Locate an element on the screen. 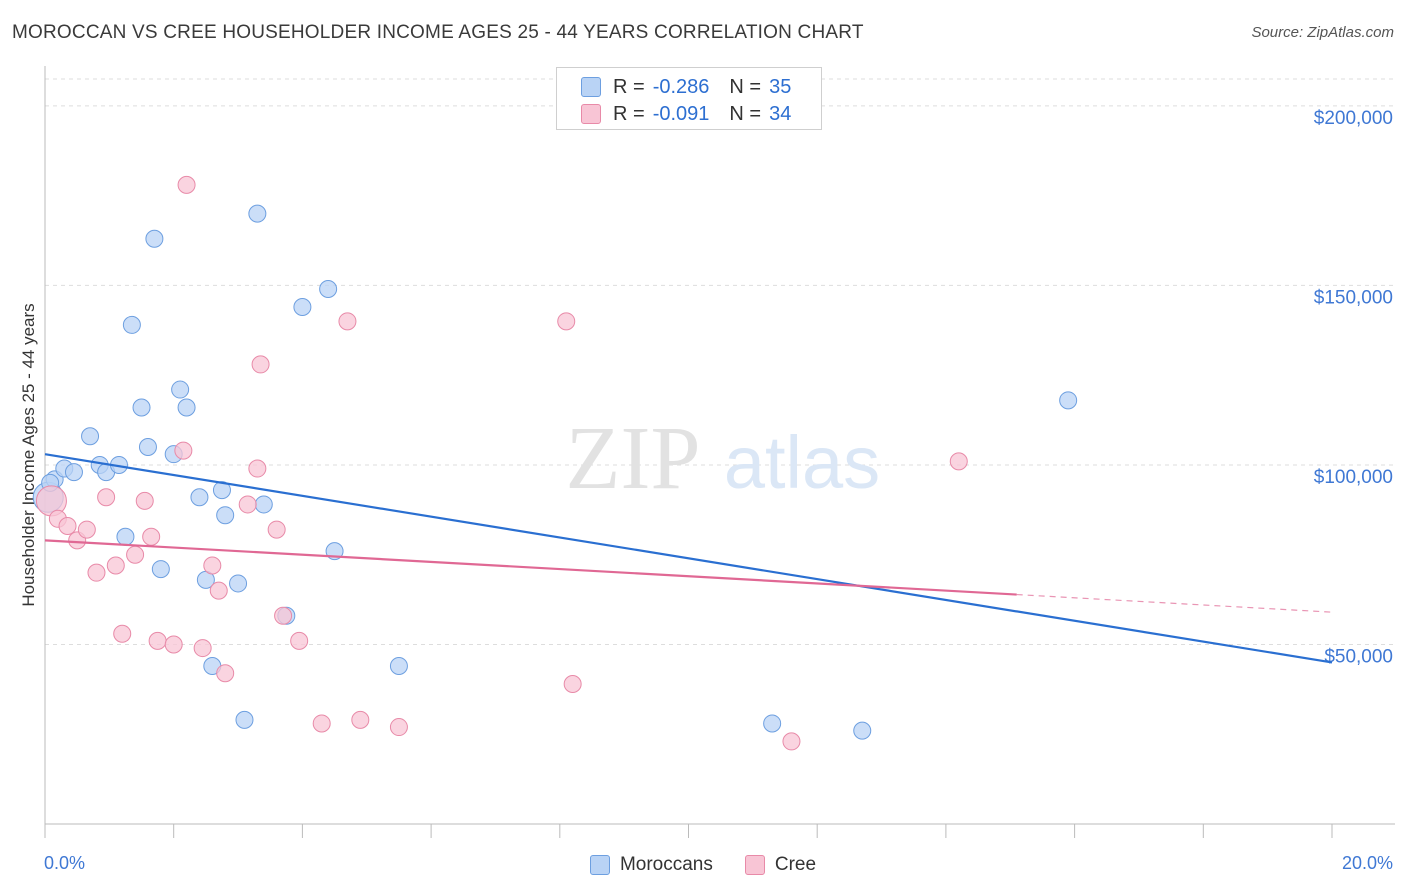 This screenshot has height=892, width=1406. y-tick-label: $100,000 is located at coordinates (1353, 477).